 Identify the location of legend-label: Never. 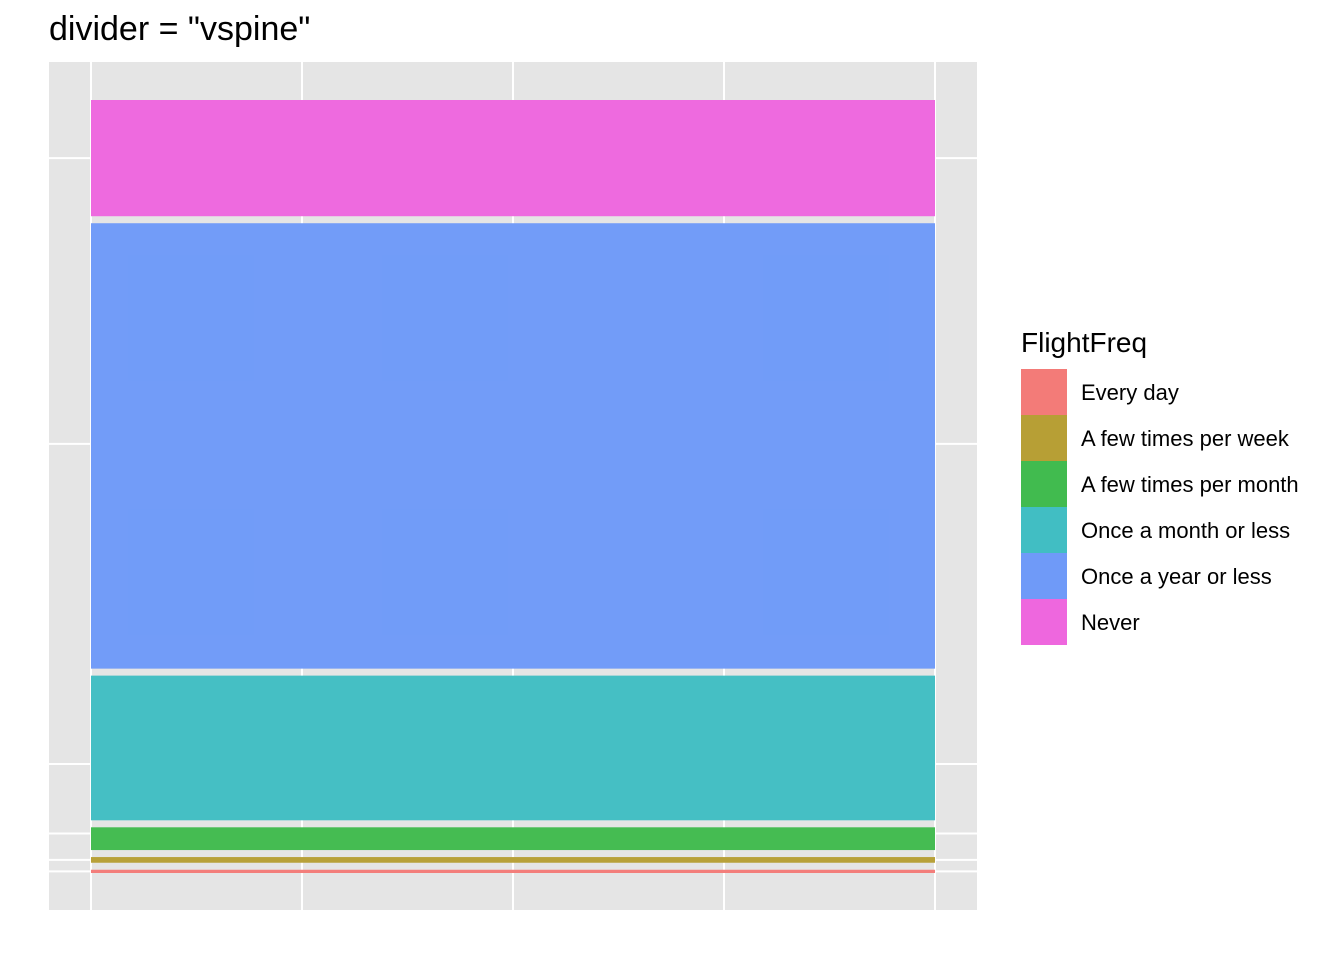
(1110, 622).